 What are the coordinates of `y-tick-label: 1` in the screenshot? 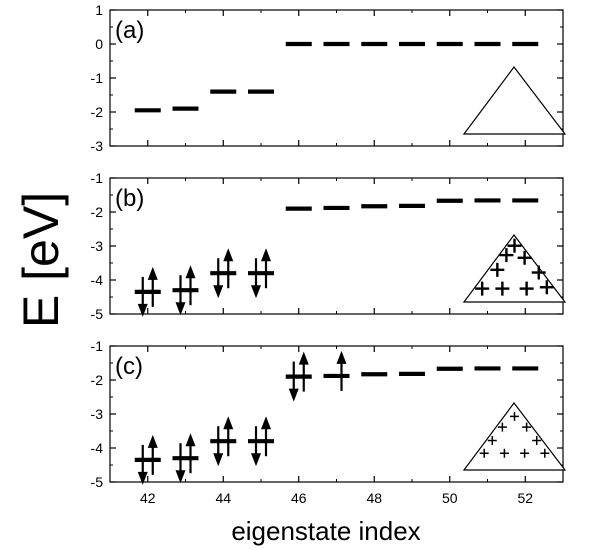 It's located at (99, 10).